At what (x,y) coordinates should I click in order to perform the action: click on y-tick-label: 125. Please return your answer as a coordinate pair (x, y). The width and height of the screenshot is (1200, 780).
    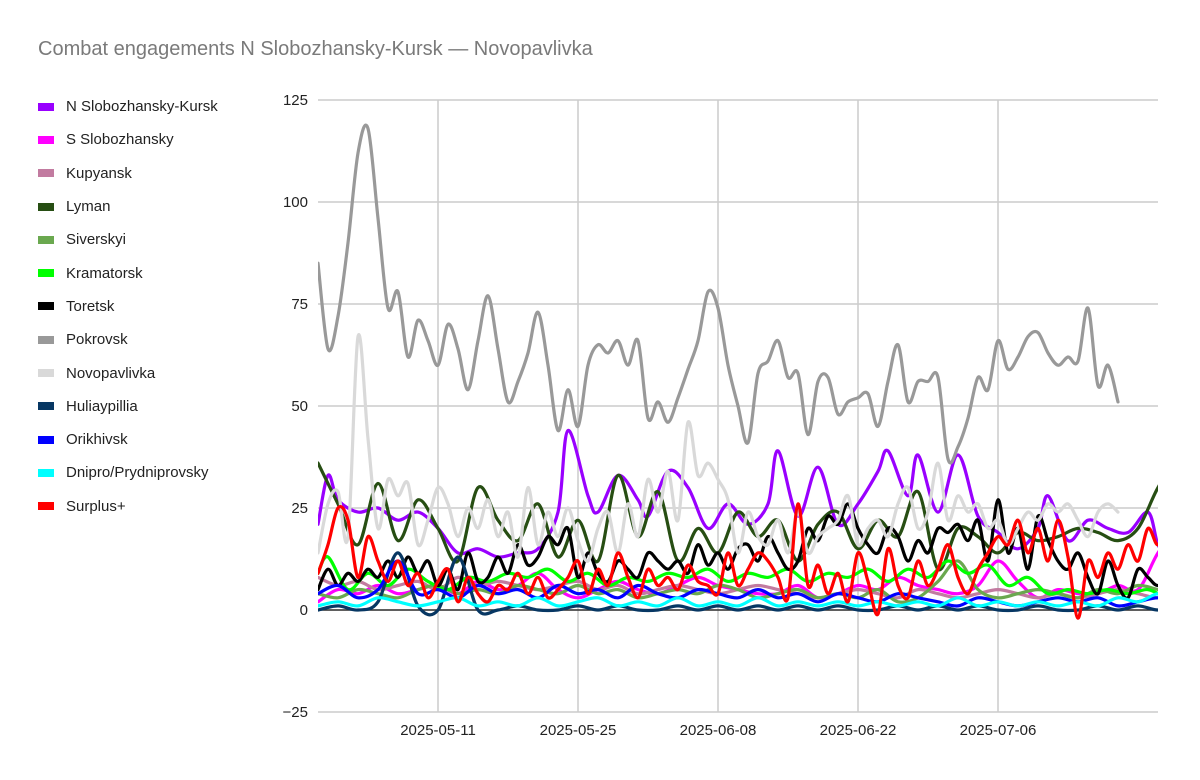
    Looking at the image, I should click on (295, 100).